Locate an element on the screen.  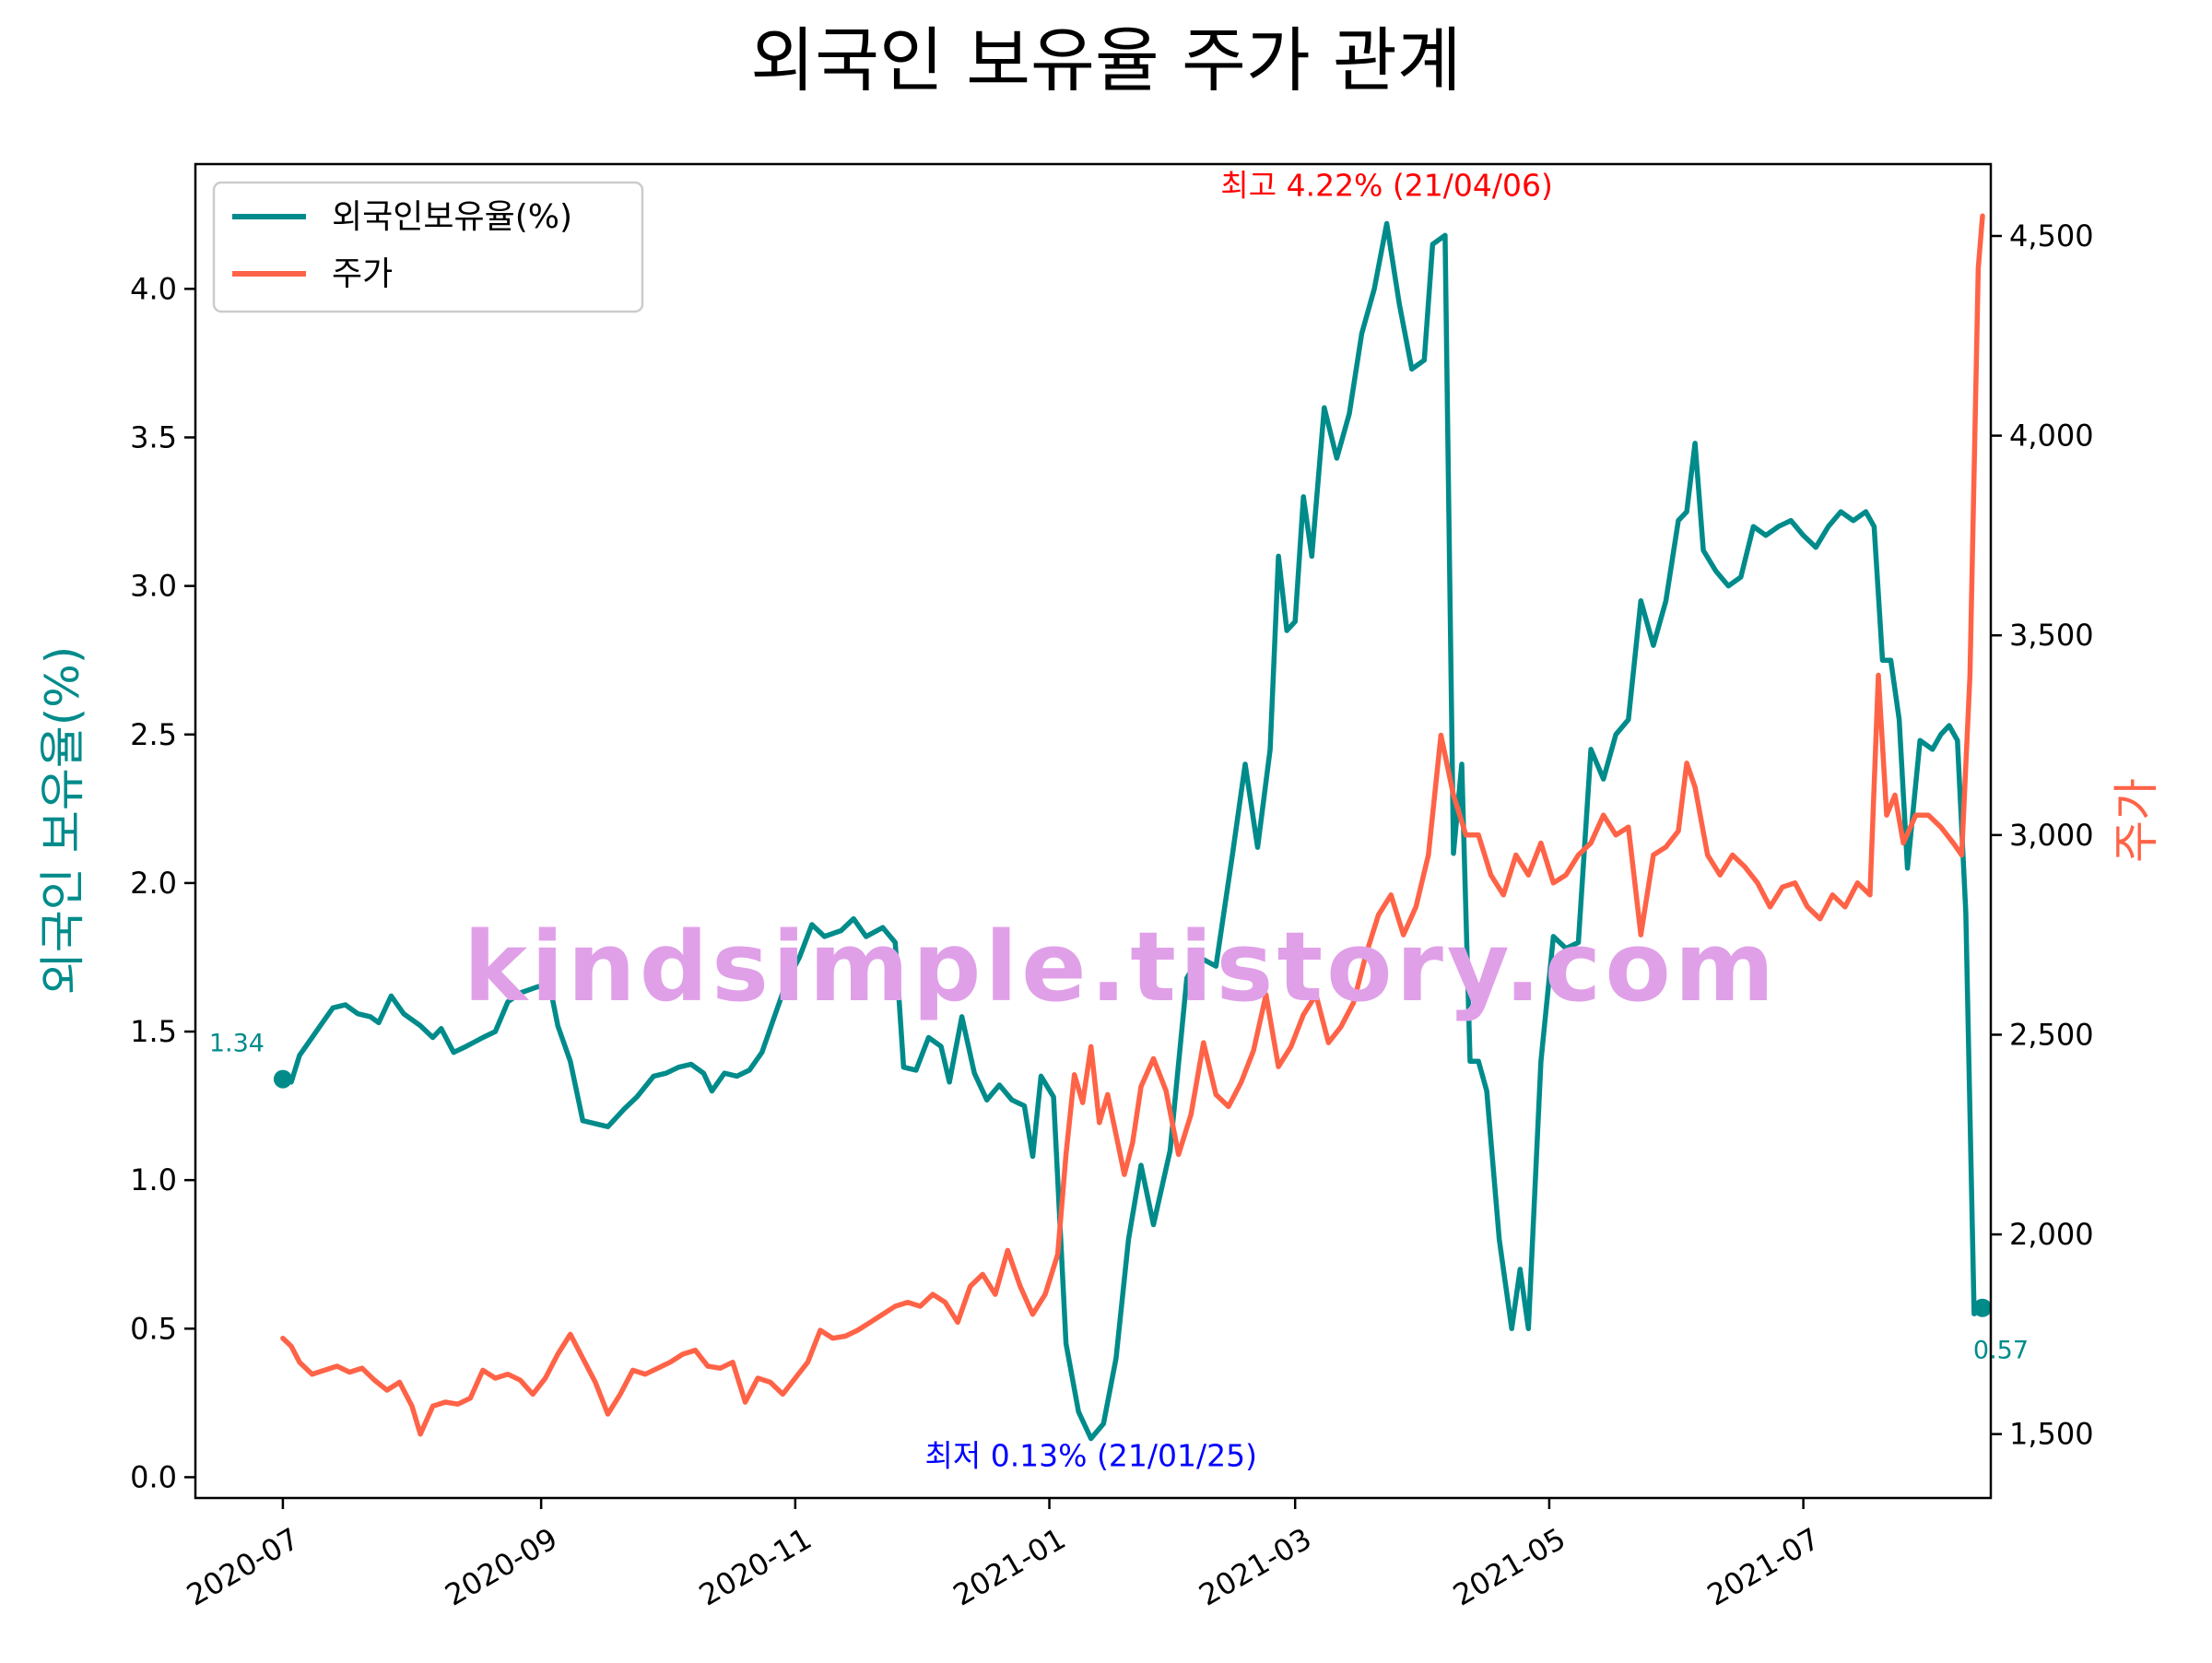
y-left-tick-label: 0.0 is located at coordinates (153, 1476).